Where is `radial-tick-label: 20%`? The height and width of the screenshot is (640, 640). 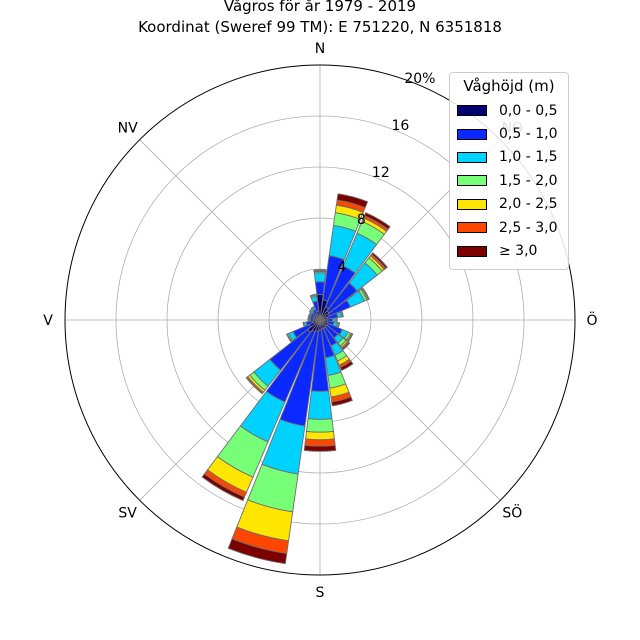
radial-tick-label: 20% is located at coordinates (419, 79).